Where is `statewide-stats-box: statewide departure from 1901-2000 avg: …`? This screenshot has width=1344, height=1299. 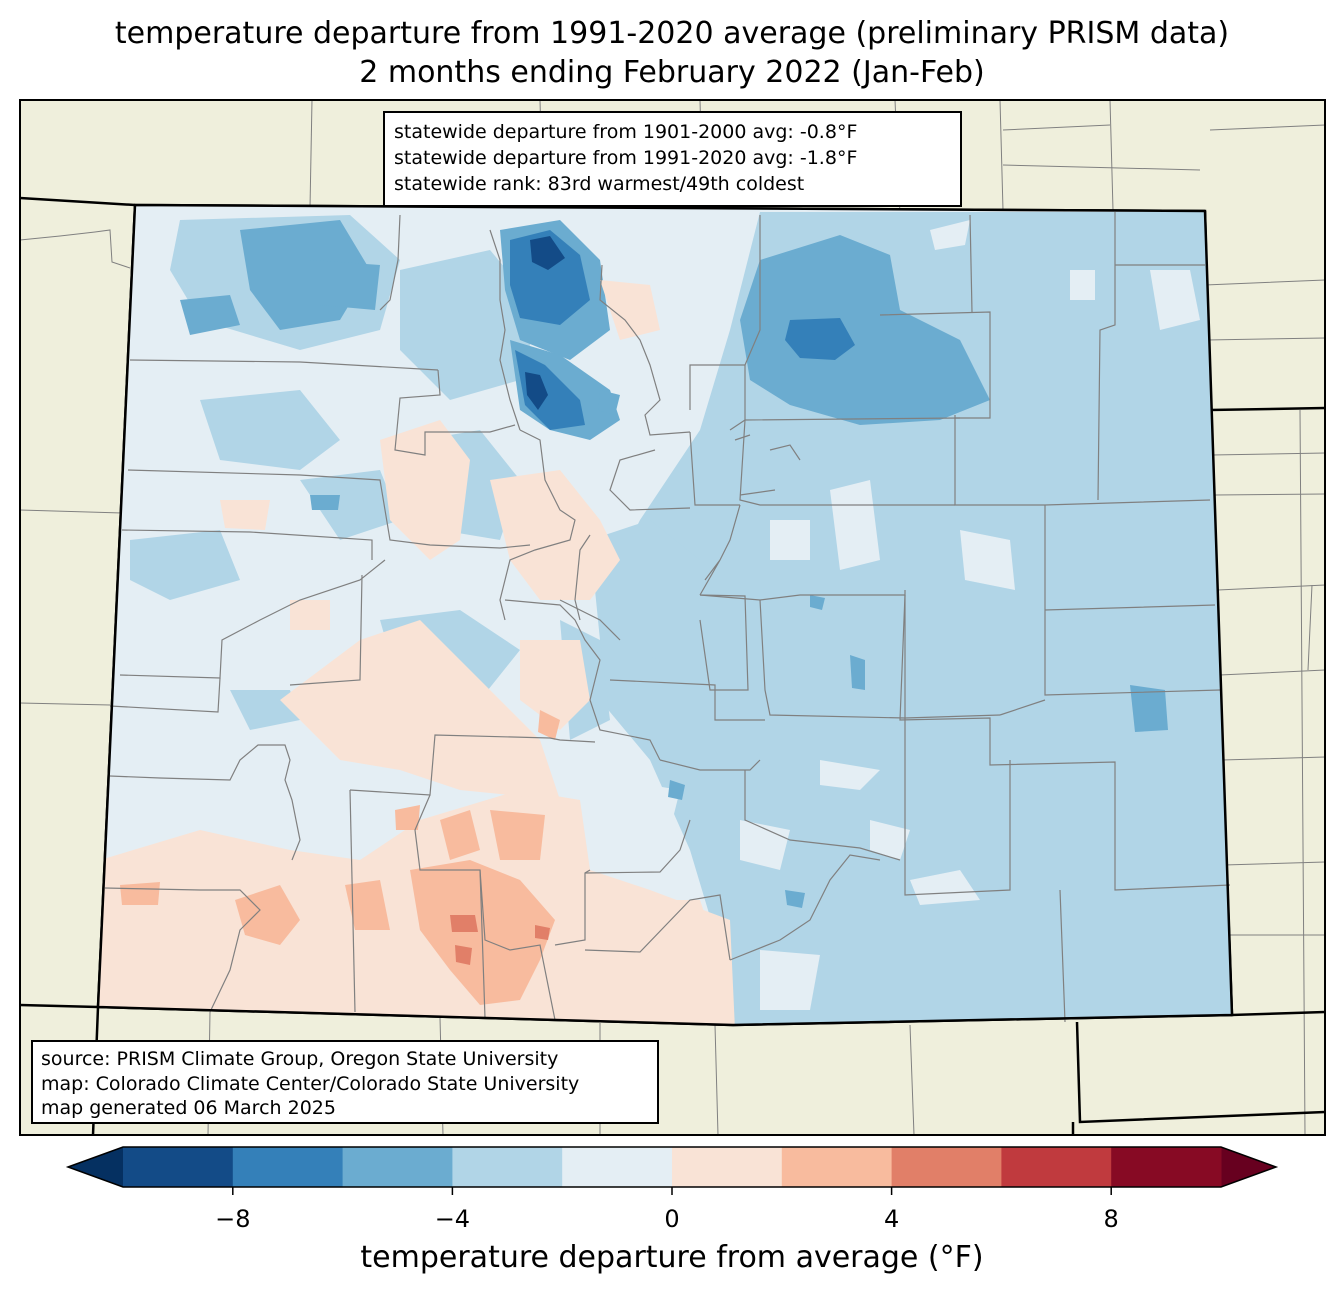
statewide-stats-box: statewide departure from 1901-2000 avg: … is located at coordinates (672, 159).